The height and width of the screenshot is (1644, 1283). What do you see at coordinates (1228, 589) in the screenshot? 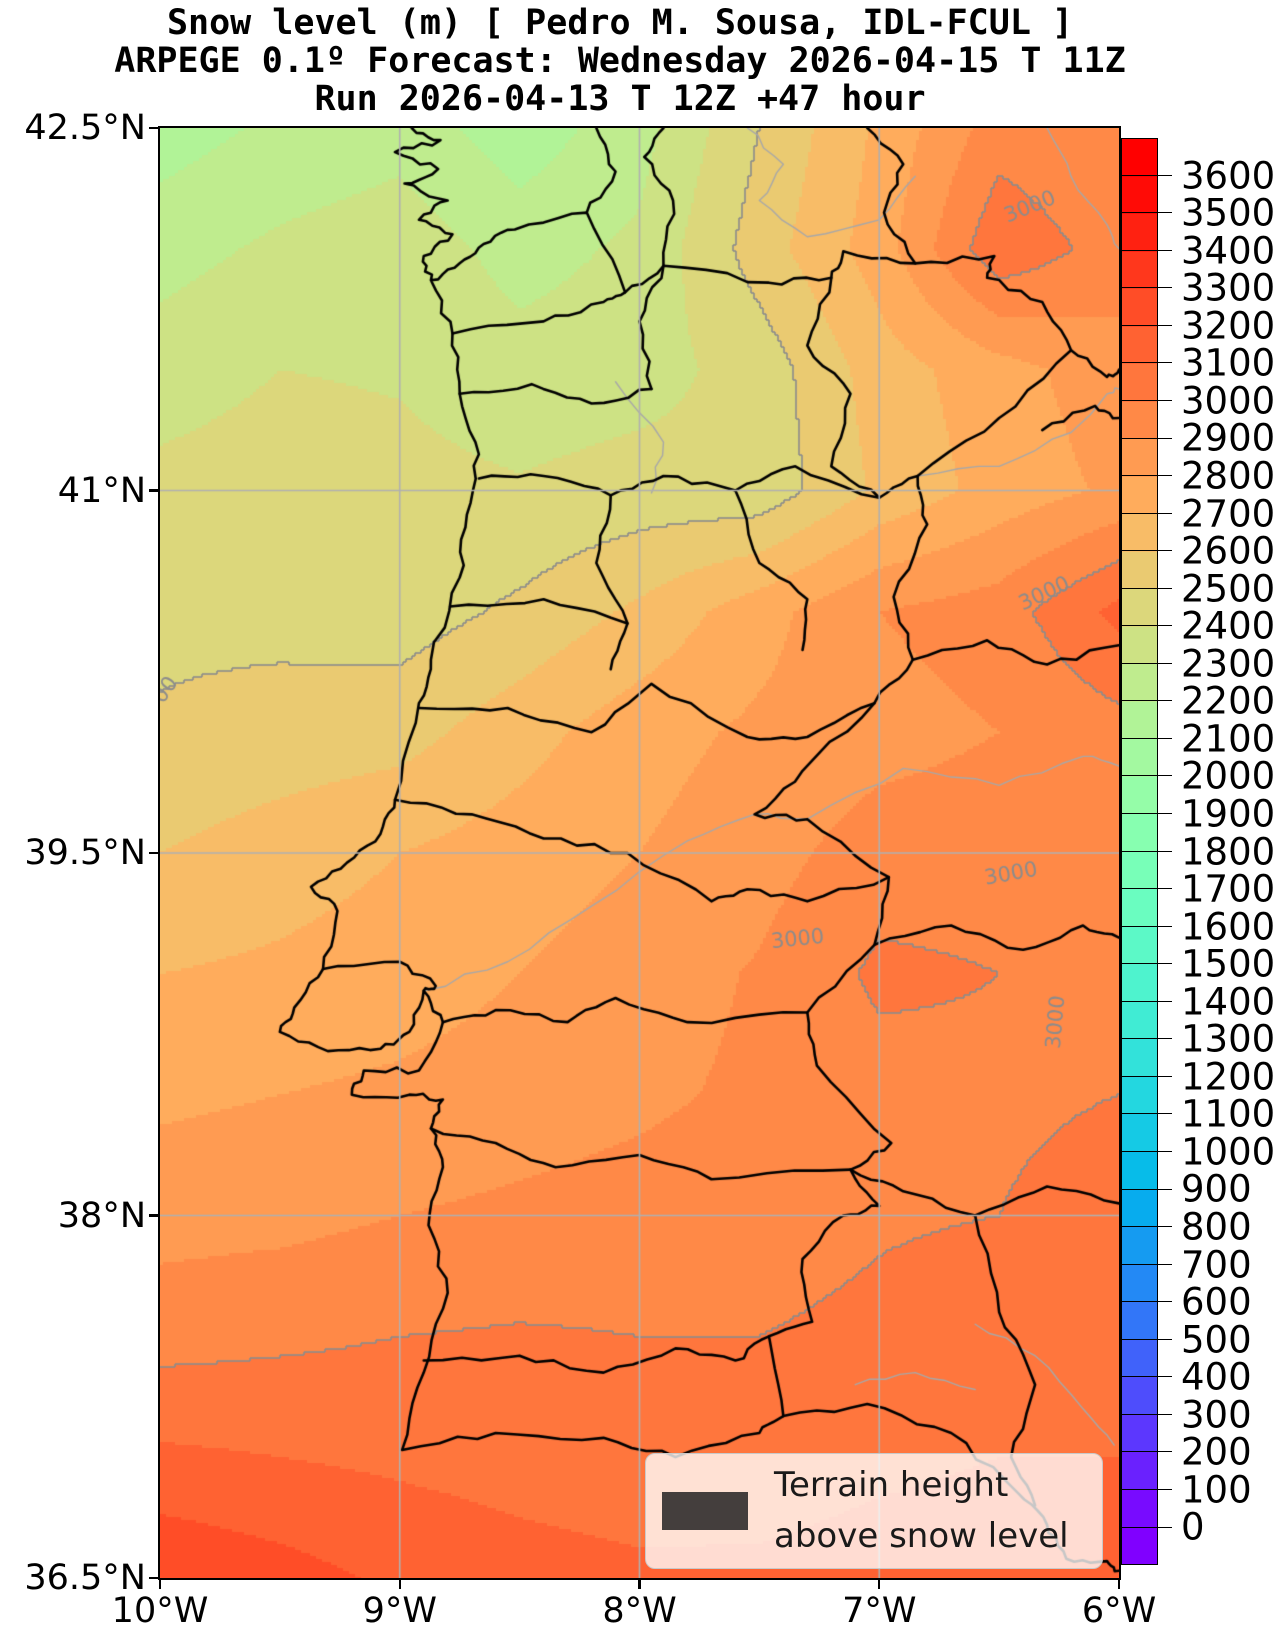
I see `colorbar-tick-label: 2500` at bounding box center [1228, 589].